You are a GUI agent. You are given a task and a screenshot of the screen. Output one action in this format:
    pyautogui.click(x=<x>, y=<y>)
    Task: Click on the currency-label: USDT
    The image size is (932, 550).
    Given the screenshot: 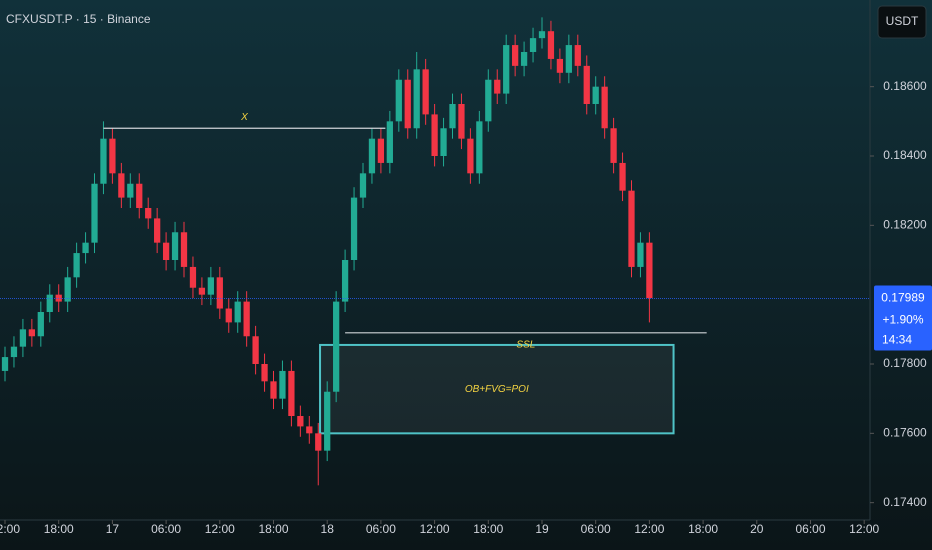 What is the action you would take?
    pyautogui.click(x=902, y=21)
    